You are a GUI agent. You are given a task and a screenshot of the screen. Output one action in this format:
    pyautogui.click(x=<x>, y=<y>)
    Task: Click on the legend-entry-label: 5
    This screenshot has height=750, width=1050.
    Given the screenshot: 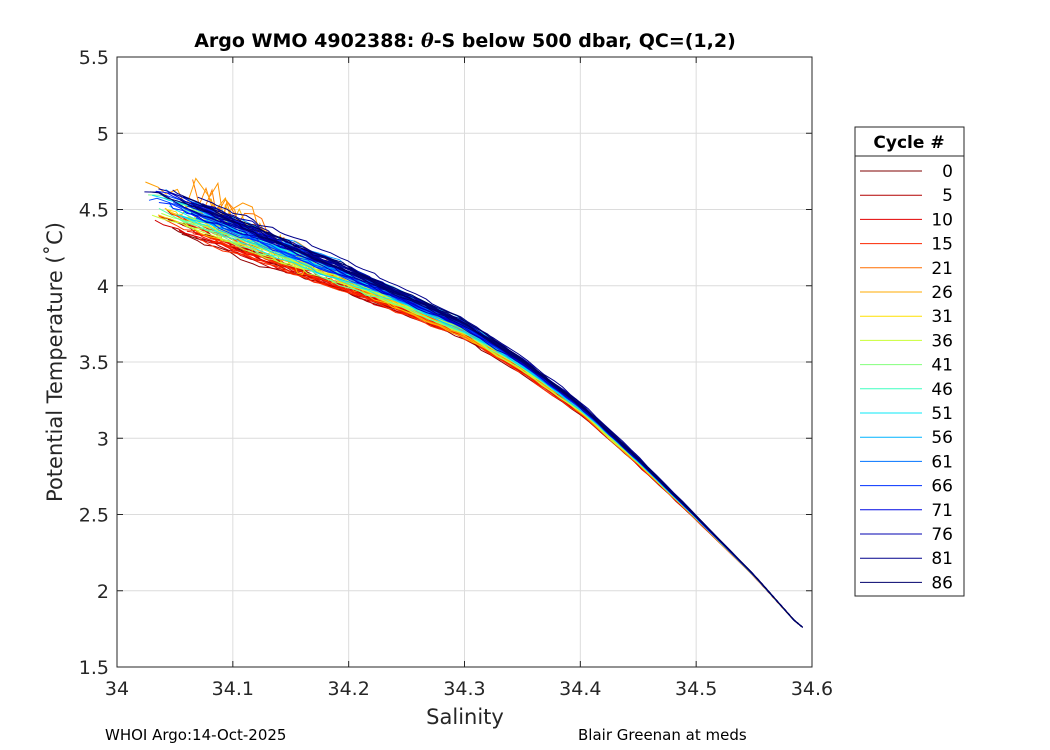 What is the action you would take?
    pyautogui.click(x=947, y=196)
    